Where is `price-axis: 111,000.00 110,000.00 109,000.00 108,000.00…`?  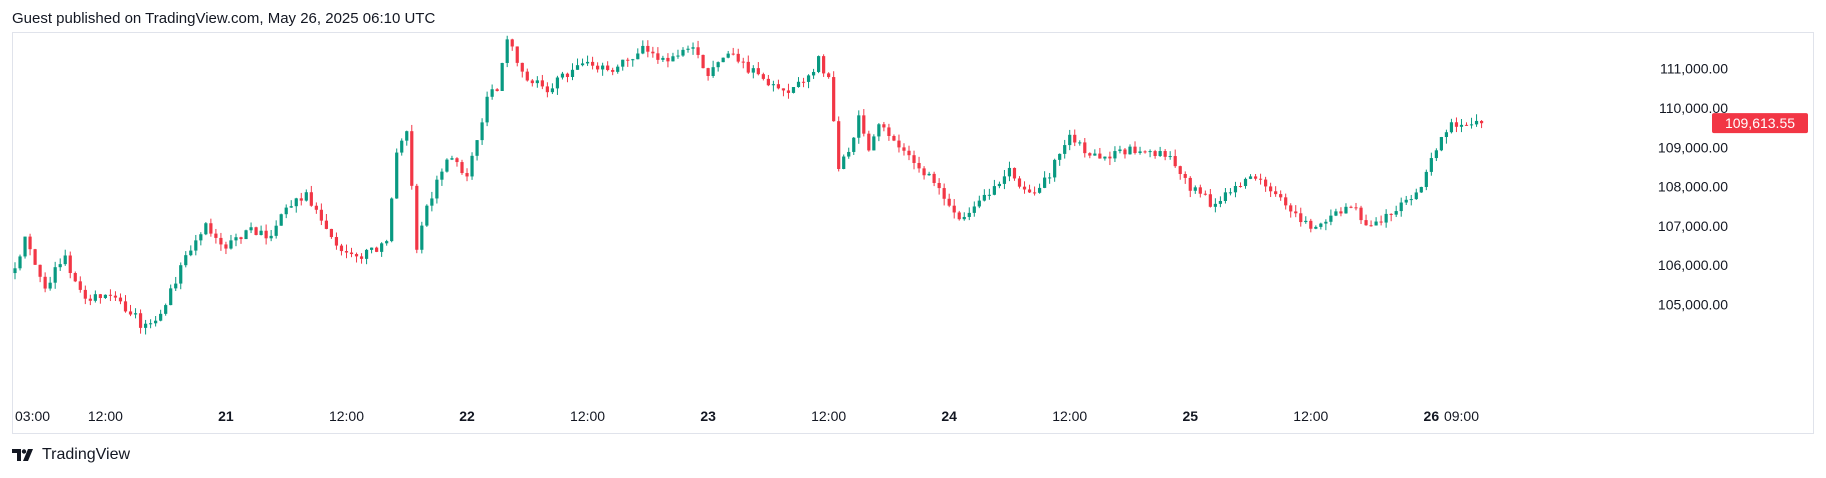
price-axis: 111,000.00 110,000.00 109,000.00 108,000.00… is located at coordinates (1693, 187).